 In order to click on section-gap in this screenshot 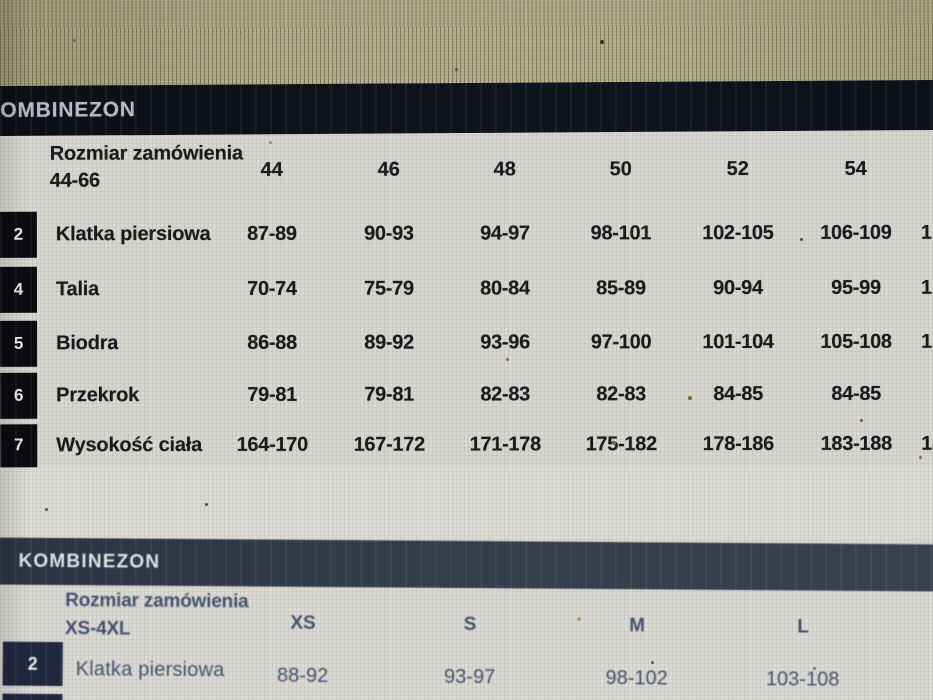, I will do `click(466, 503)`.